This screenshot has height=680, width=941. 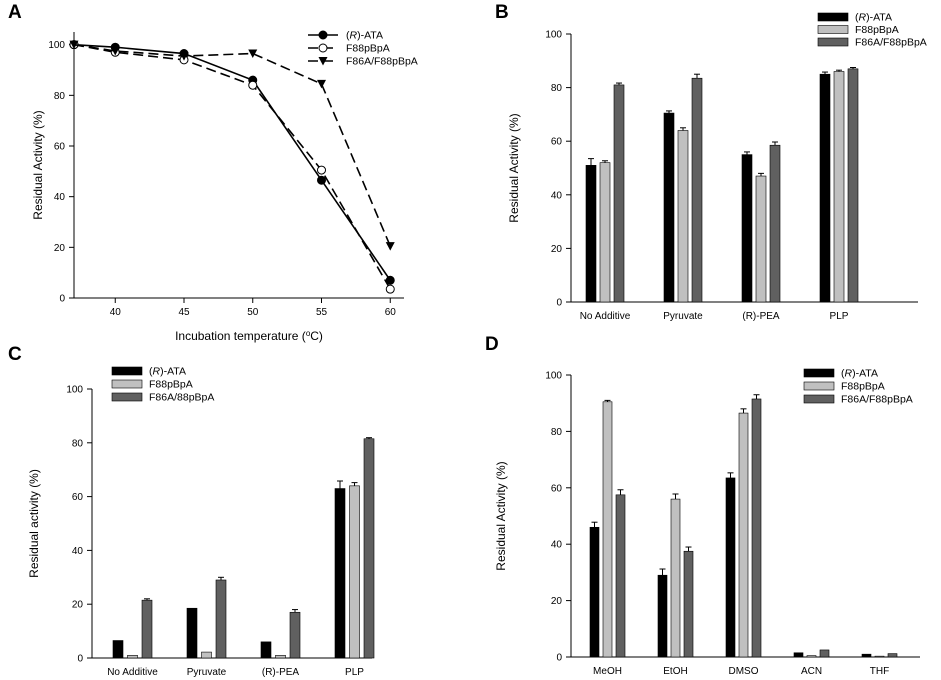 What do you see at coordinates (675, 671) in the screenshot?
I see `x-tick-label: EtOH` at bounding box center [675, 671].